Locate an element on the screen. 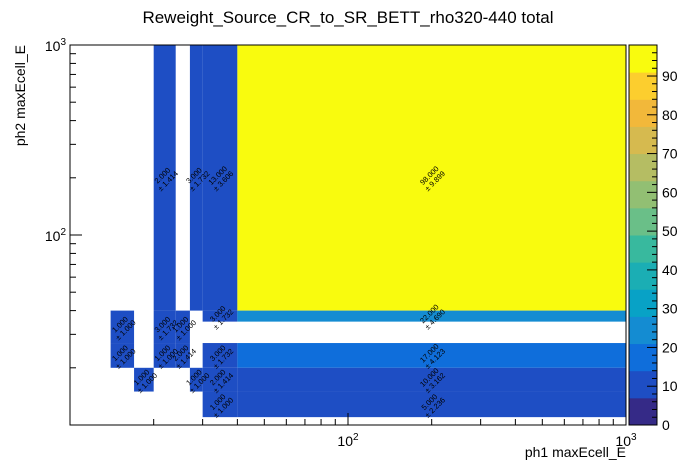  y-tick-label: 10² is located at coordinates (56, 235).